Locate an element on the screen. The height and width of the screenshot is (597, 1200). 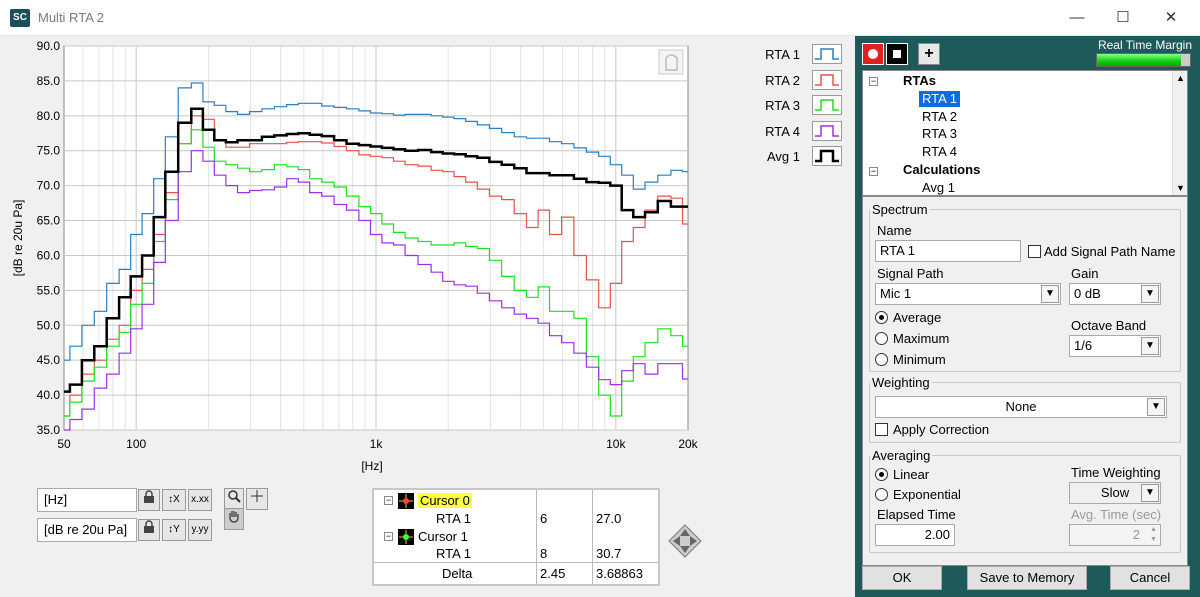
record-button is located at coordinates (873, 54).